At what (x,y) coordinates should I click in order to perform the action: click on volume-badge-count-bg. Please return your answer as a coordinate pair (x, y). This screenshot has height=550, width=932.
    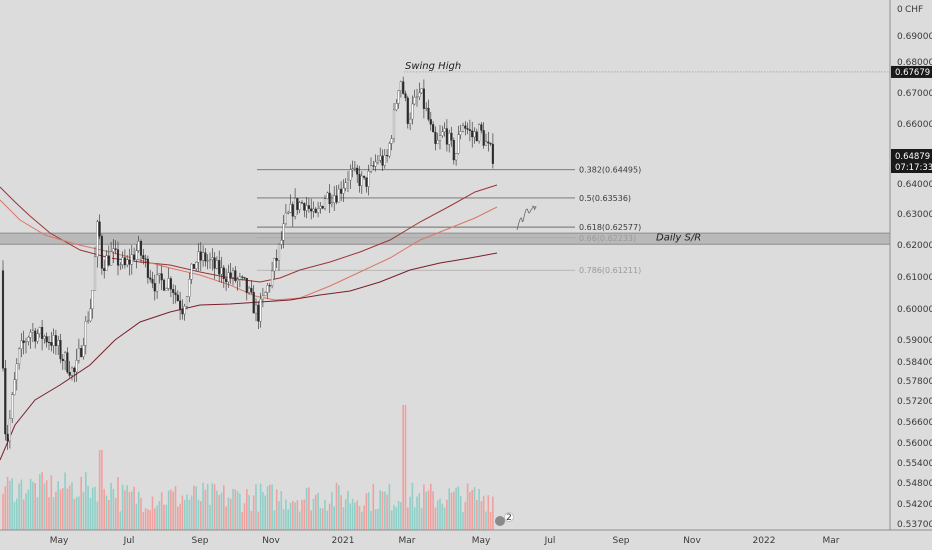
    Looking at the image, I should click on (509, 517).